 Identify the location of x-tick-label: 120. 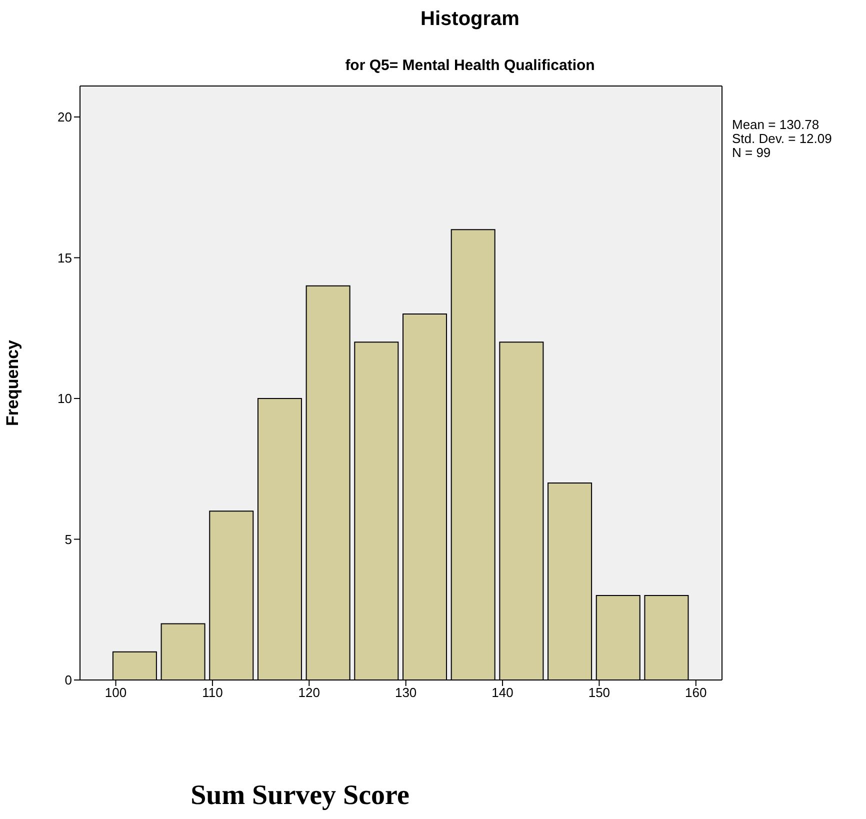
(309, 692).